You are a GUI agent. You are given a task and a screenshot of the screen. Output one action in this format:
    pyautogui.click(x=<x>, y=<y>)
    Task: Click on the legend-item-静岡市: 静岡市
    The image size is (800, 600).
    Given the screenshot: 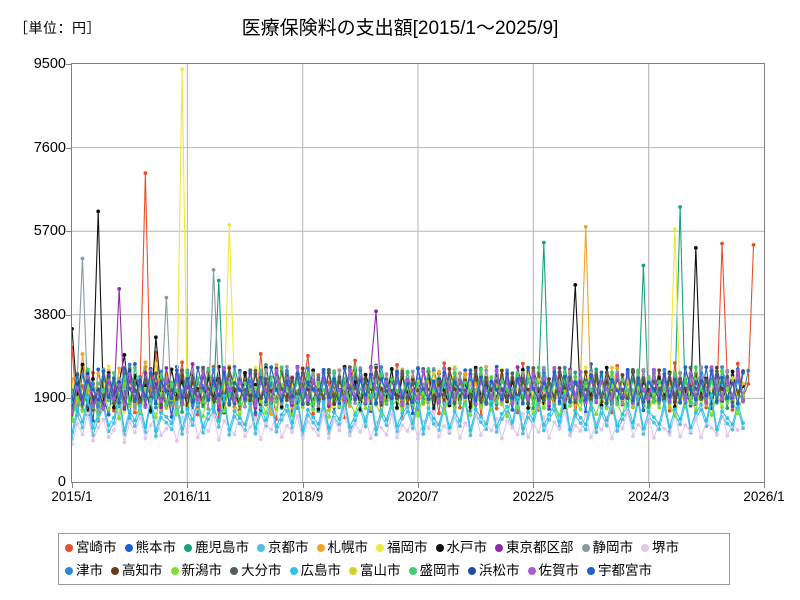 What is the action you would take?
    pyautogui.click(x=607, y=548)
    